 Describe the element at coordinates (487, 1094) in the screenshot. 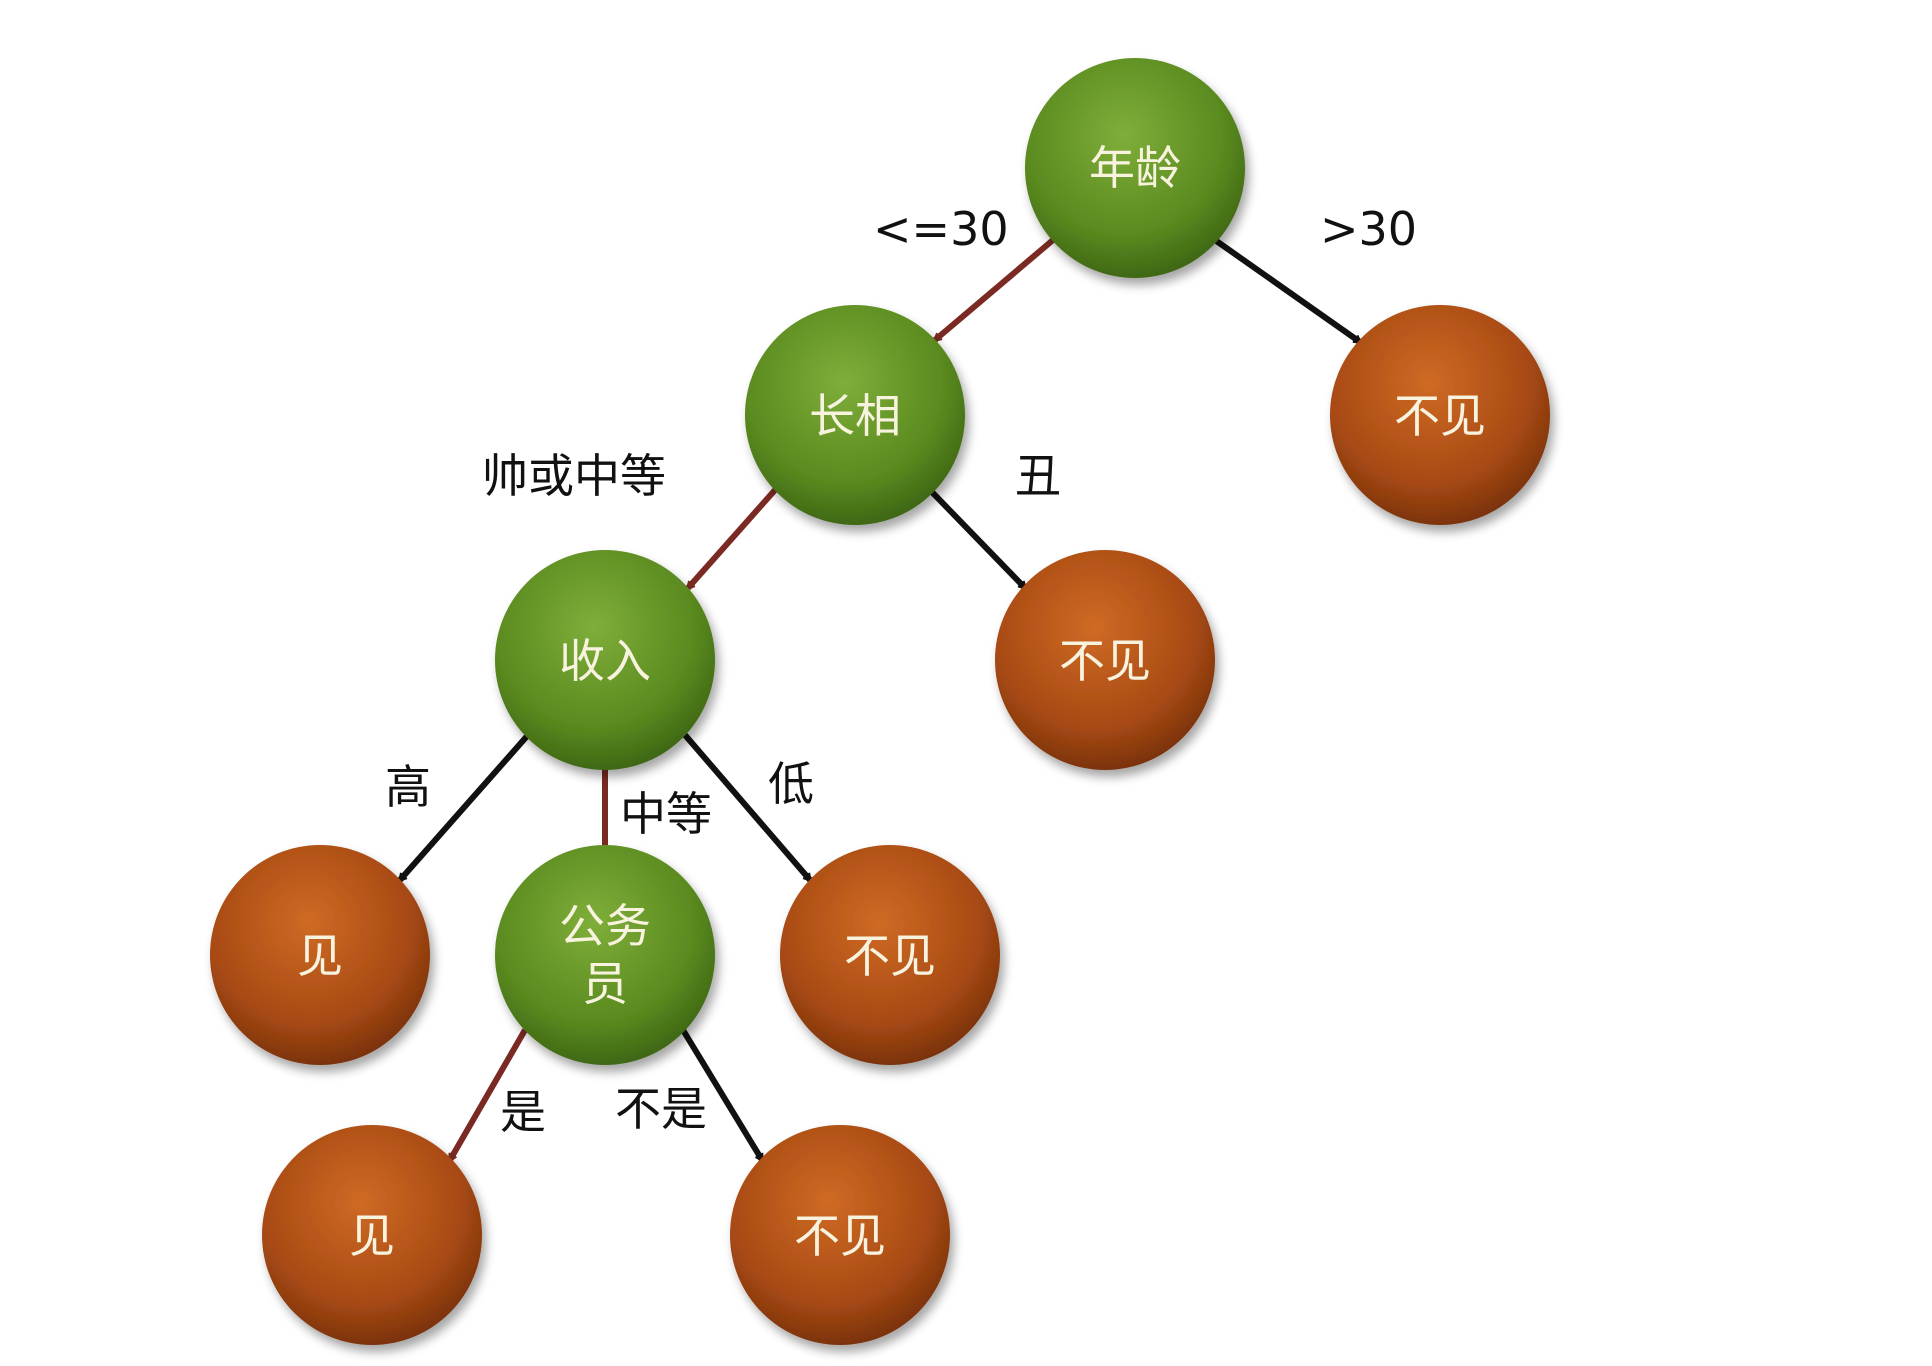

I see `edge-cs-yes-arrow` at that location.